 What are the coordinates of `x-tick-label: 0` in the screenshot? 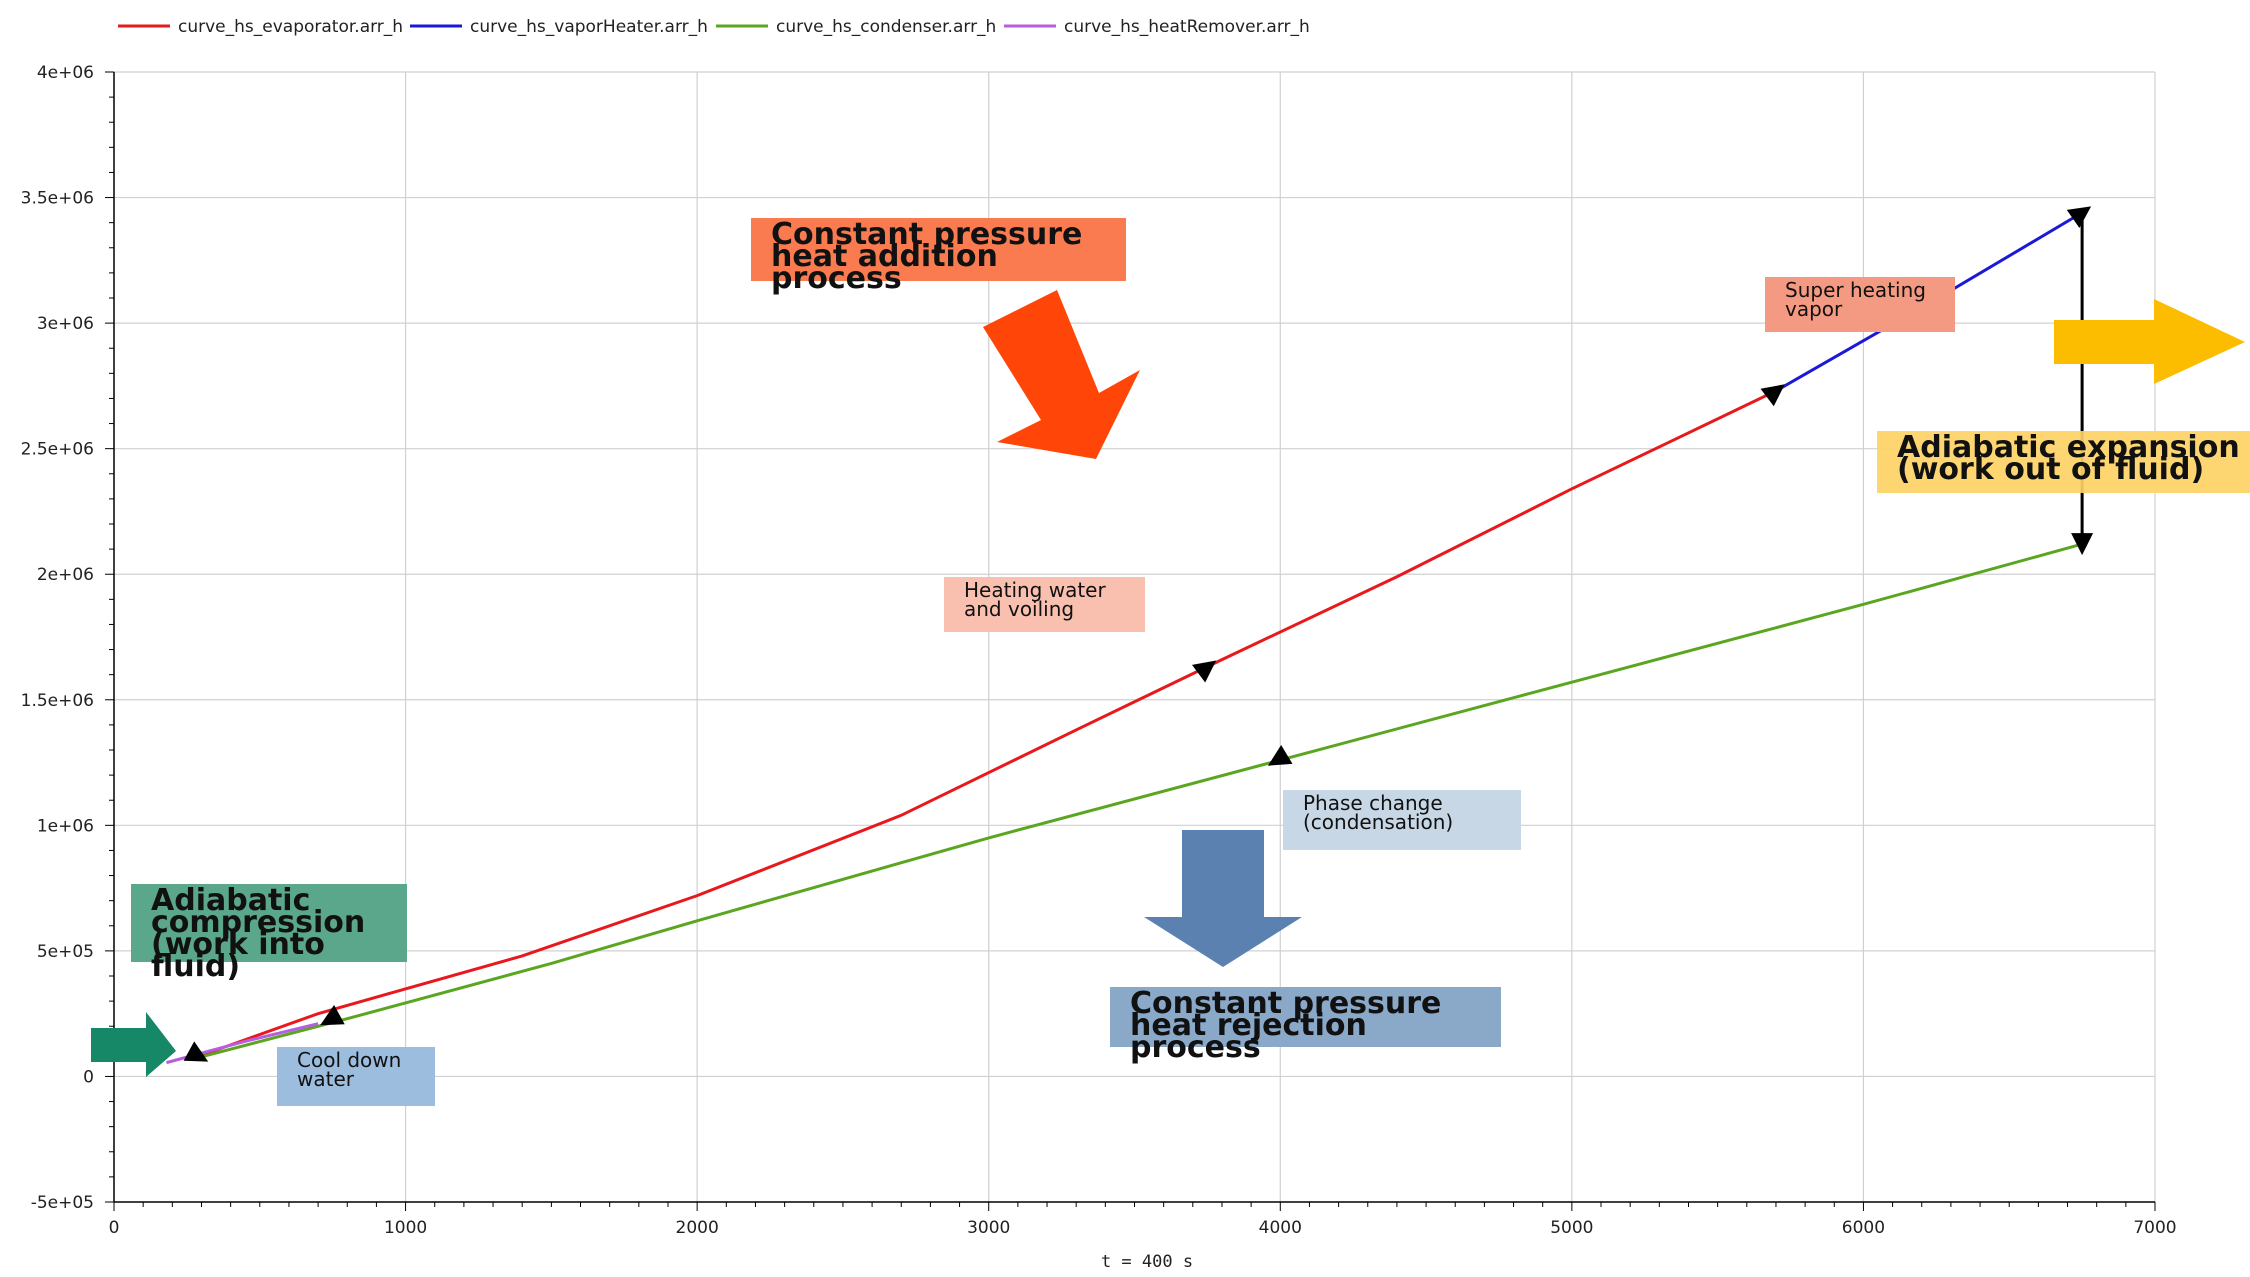 It's located at (114, 1228).